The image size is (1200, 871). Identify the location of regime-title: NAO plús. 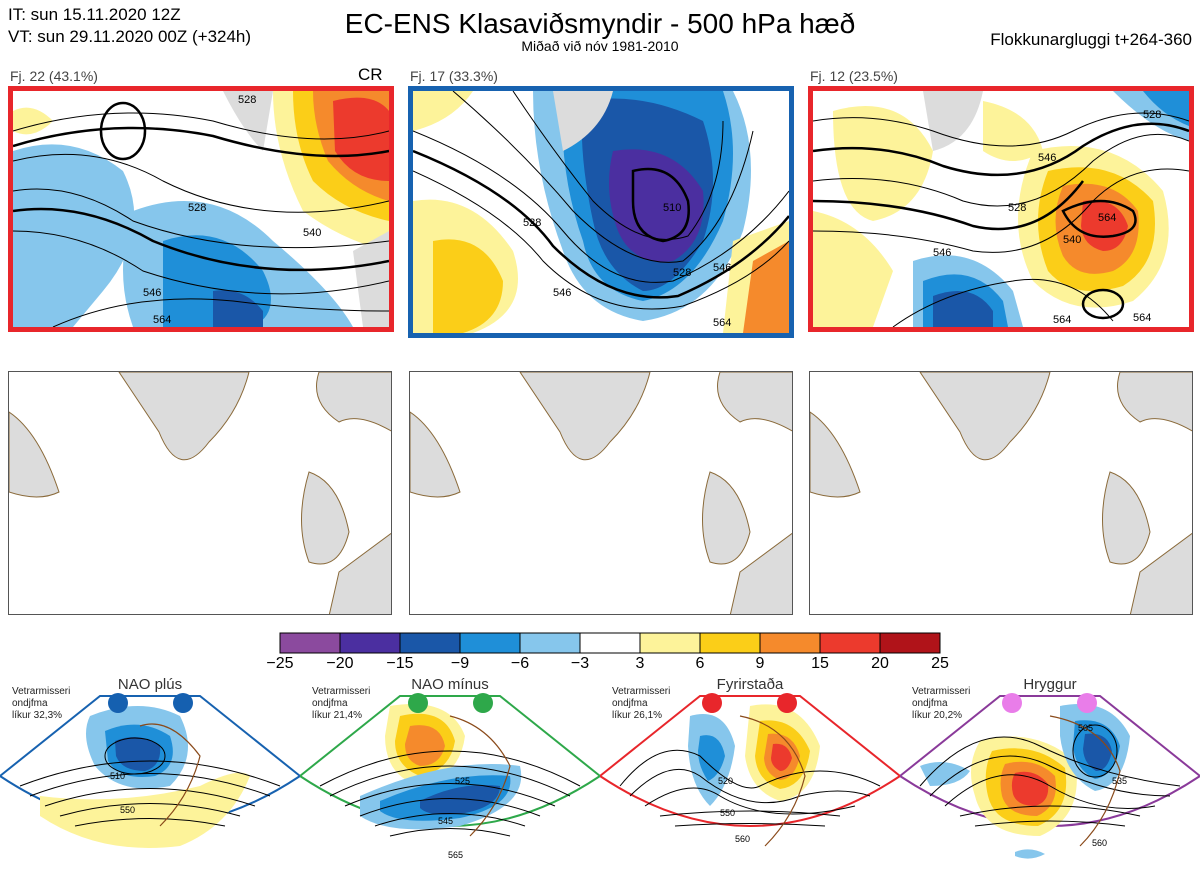
(150, 684).